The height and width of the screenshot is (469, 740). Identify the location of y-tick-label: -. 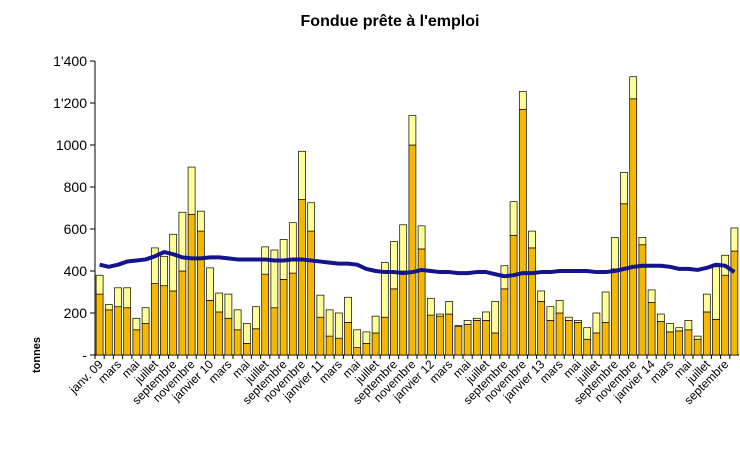
(84, 355).